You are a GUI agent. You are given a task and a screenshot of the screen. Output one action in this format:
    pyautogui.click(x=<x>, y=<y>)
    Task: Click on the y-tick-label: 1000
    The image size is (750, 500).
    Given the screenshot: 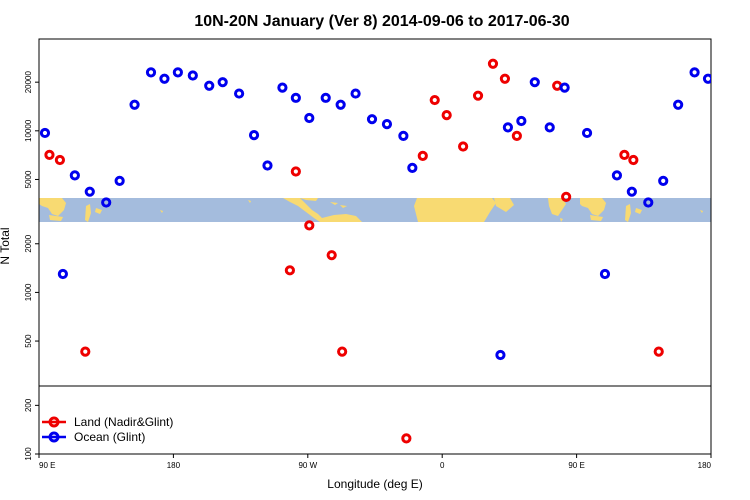 What is the action you would take?
    pyautogui.click(x=28, y=292)
    